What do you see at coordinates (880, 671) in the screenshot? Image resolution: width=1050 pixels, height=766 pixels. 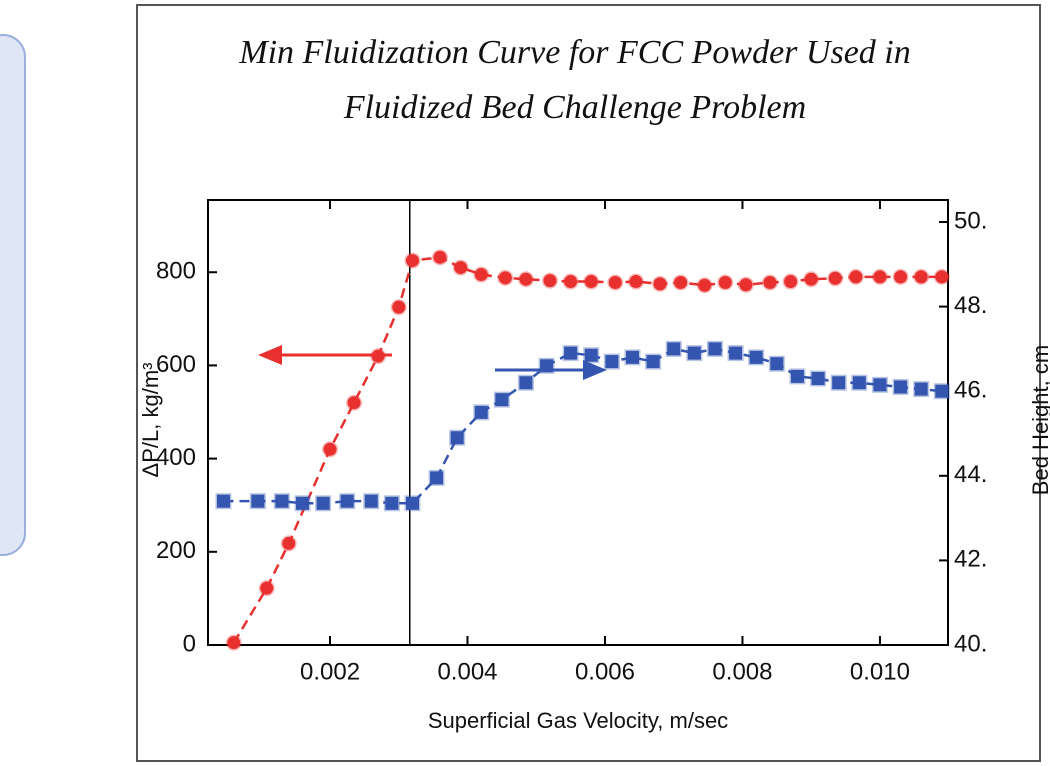 I see `x-tick-label: 0.010` at bounding box center [880, 671].